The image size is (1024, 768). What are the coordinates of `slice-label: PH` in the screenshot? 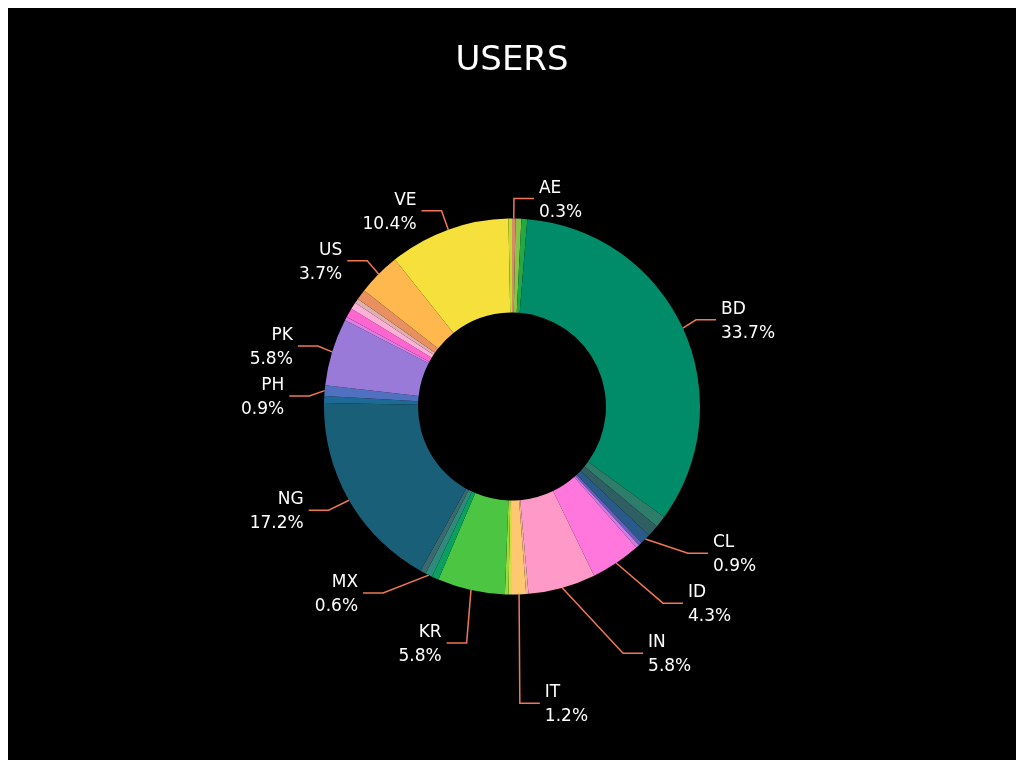 It's located at (273, 384).